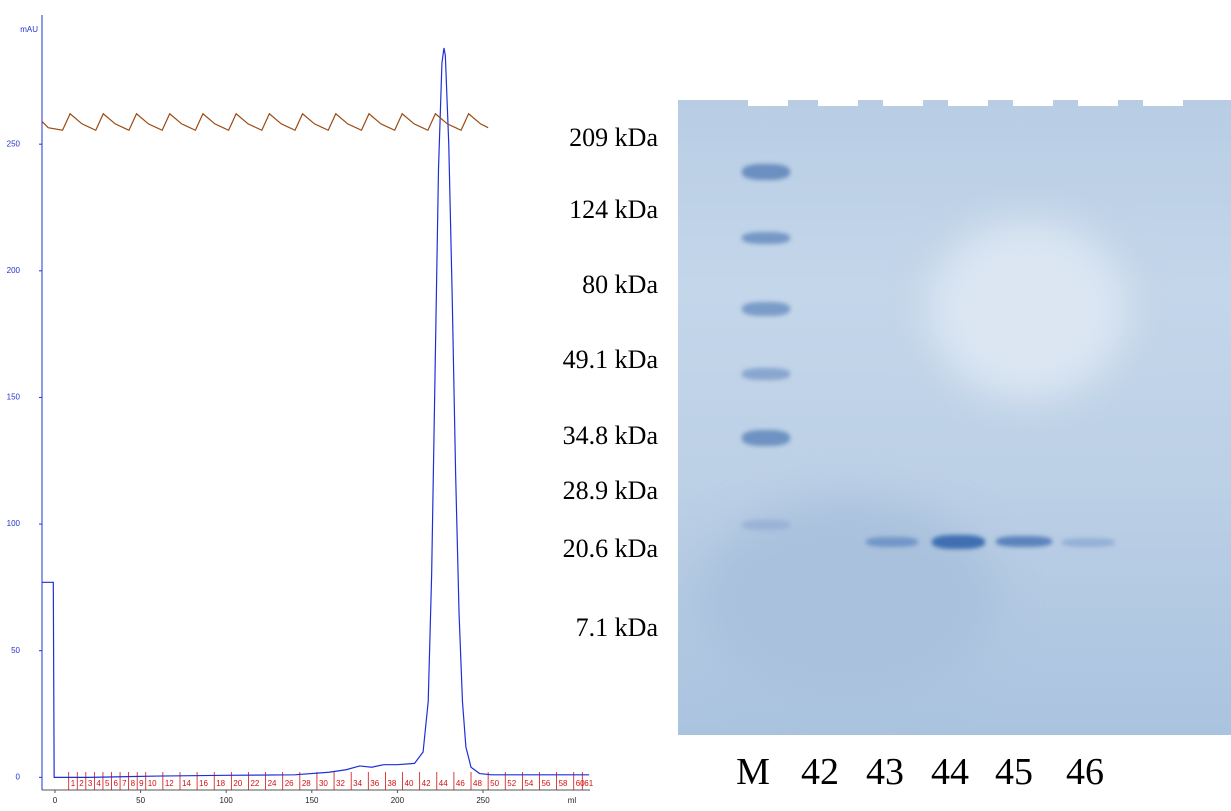 This screenshot has height=811, width=1231. Describe the element at coordinates (133, 783) in the screenshot. I see `fraction-label: 8` at that location.